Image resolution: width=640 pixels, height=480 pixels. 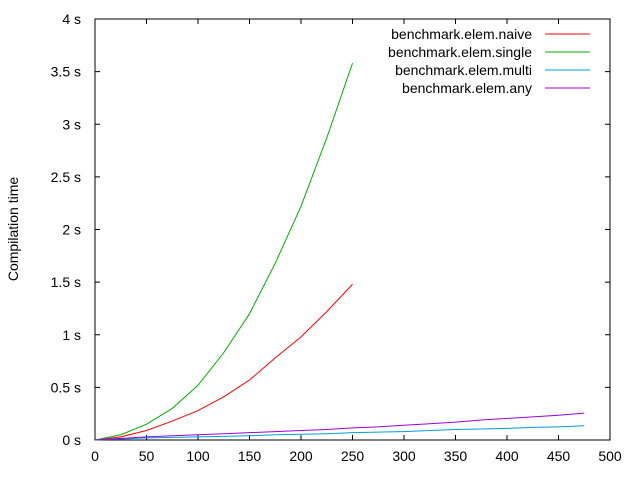 I want to click on x-tick-label: 0, so click(x=95, y=456).